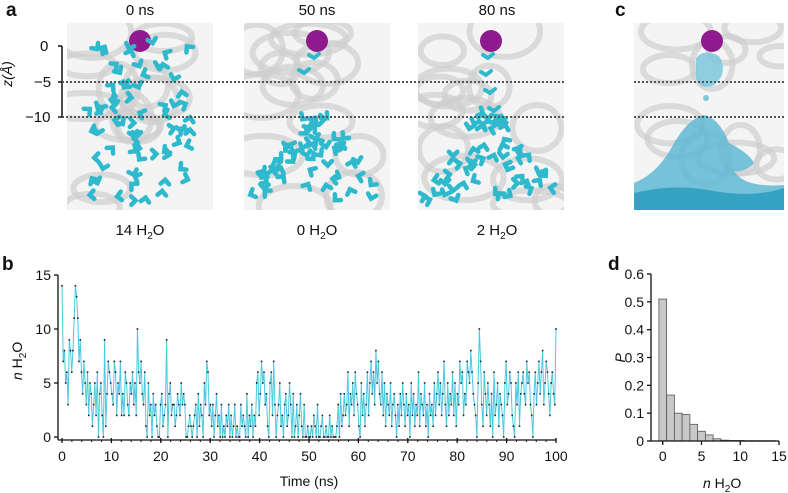 The height and width of the screenshot is (493, 788). What do you see at coordinates (640, 441) in the screenshot?
I see `y-tick-label: 0` at bounding box center [640, 441].